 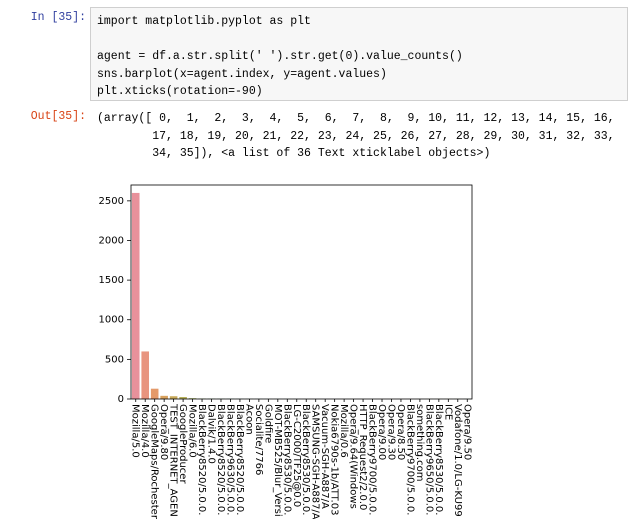 I want to click on x-tick-label: Mozilla/6.0, so click(x=192, y=431).